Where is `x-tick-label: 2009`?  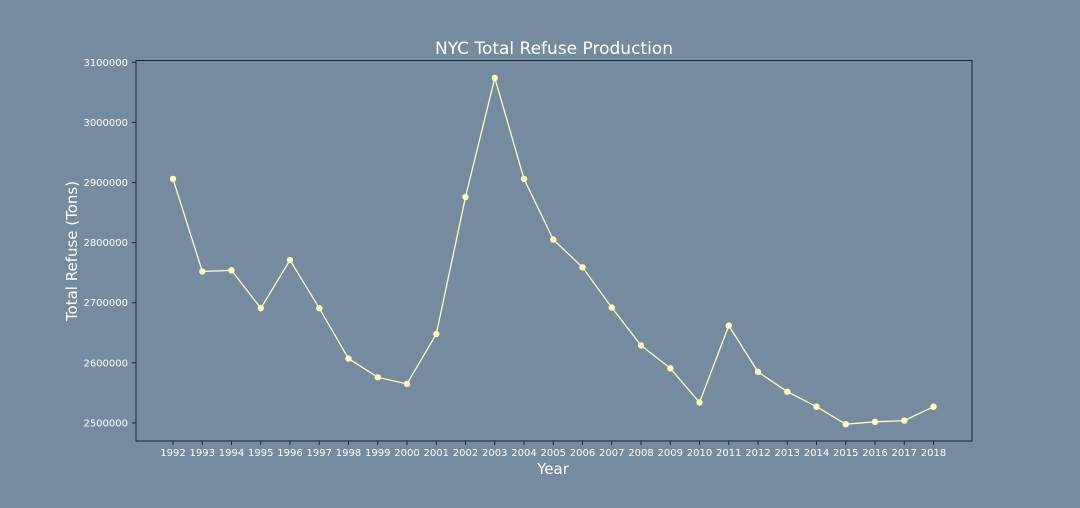 x-tick-label: 2009 is located at coordinates (670, 453).